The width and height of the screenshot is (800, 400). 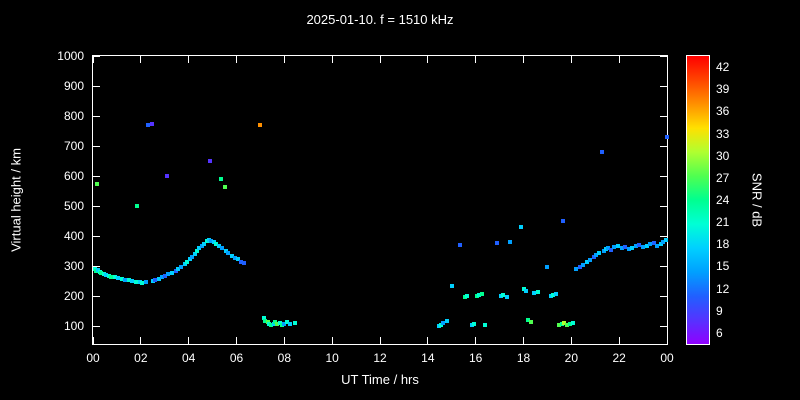 I want to click on colorbar-tick-label: 33, so click(x=723, y=133).